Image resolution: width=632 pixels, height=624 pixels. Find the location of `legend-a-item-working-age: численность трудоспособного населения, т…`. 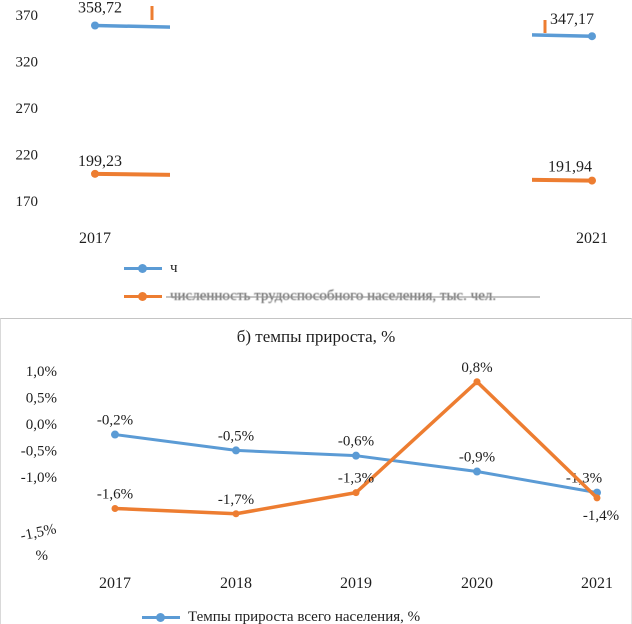

legend-a-item-working-age: численность трудоспособного населения, т… is located at coordinates (310, 296).